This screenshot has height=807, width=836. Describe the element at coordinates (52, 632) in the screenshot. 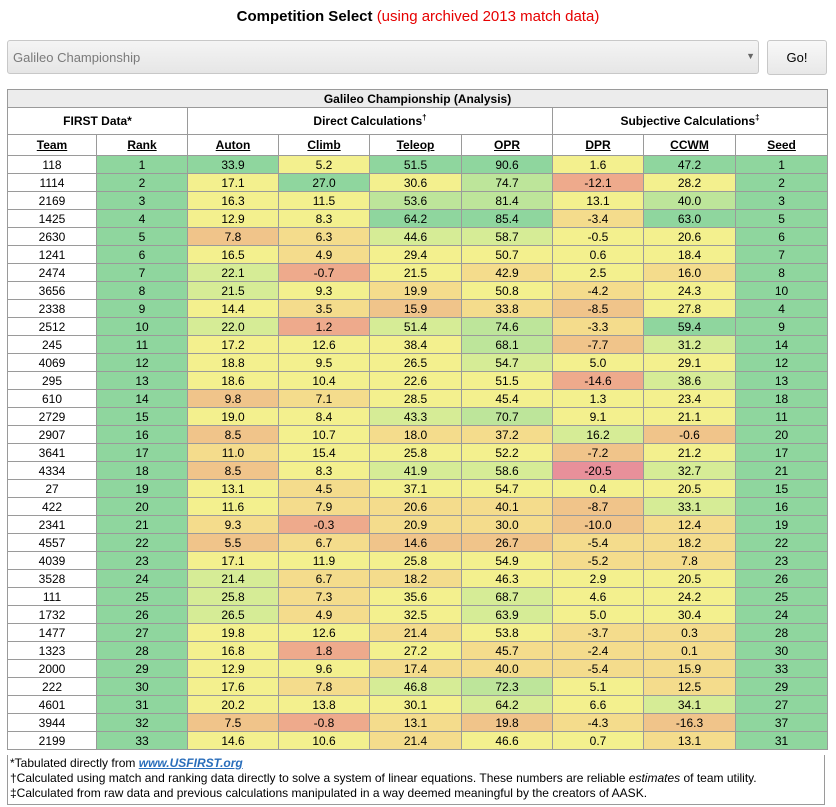

I see `cell-team: 1477` at that location.